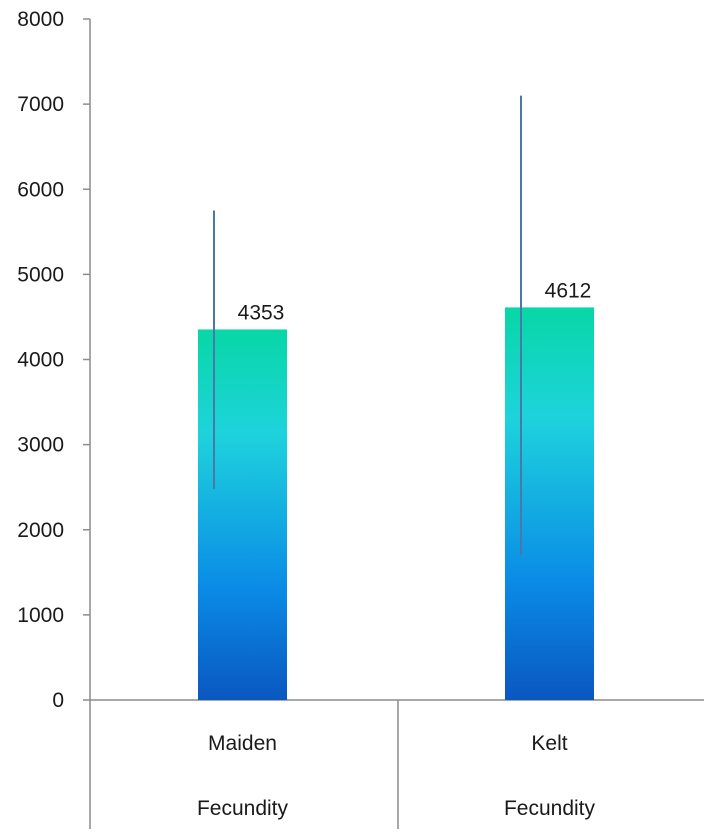 This screenshot has width=704, height=834. What do you see at coordinates (40, 274) in the screenshot?
I see `y-tick-label: 5000` at bounding box center [40, 274].